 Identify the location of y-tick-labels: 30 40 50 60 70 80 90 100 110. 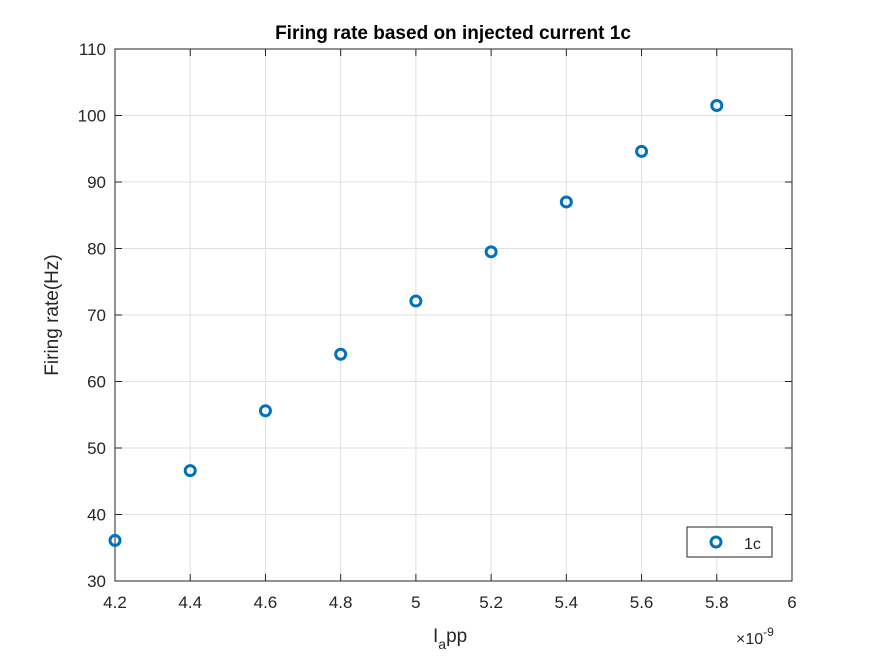
(92, 315).